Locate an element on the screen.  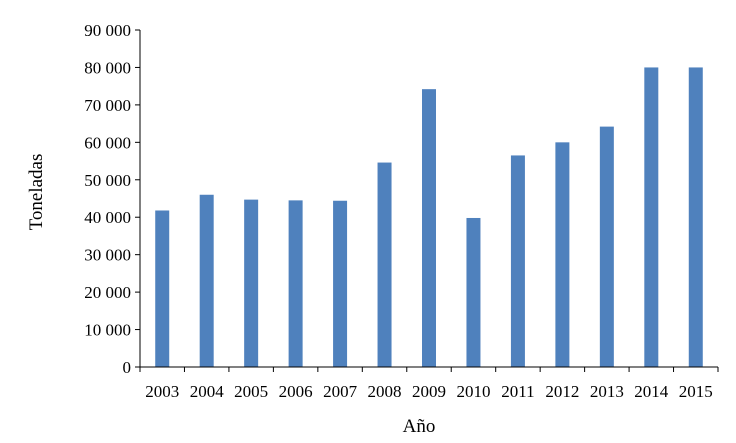
bar-2012 is located at coordinates (562, 254).